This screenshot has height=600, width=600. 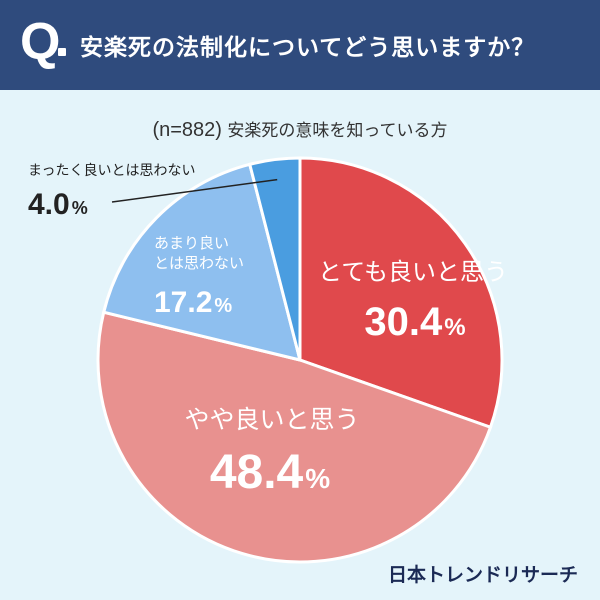 What do you see at coordinates (337, 131) in the screenshot?
I see `respondent-group: 安楽死の意味を知っている方` at bounding box center [337, 131].